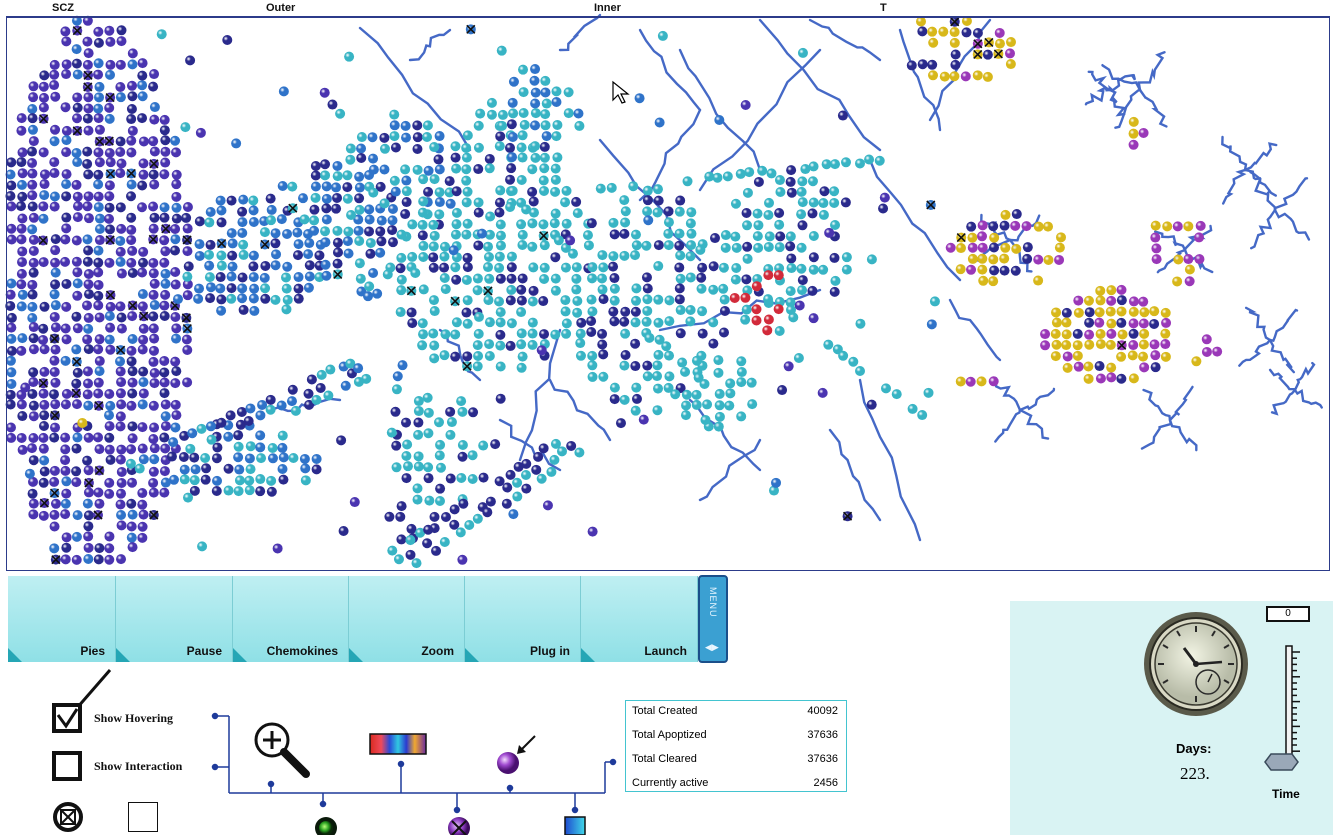  I want to click on show-interaction-checkbox, so click(67, 766).